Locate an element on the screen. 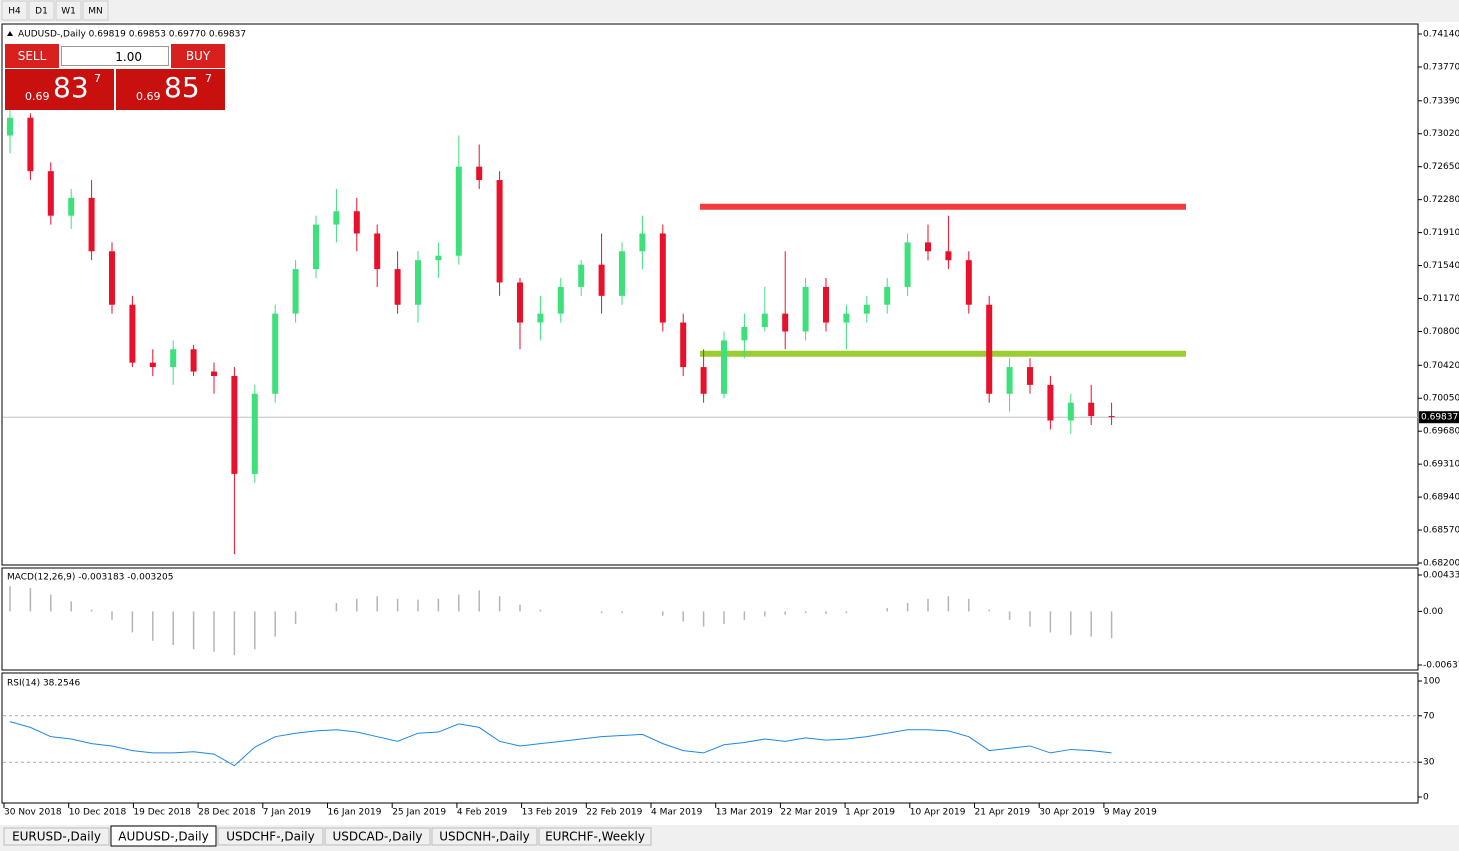 The image size is (1459, 851). y-tick-label: 0.69680 is located at coordinates (1441, 432).